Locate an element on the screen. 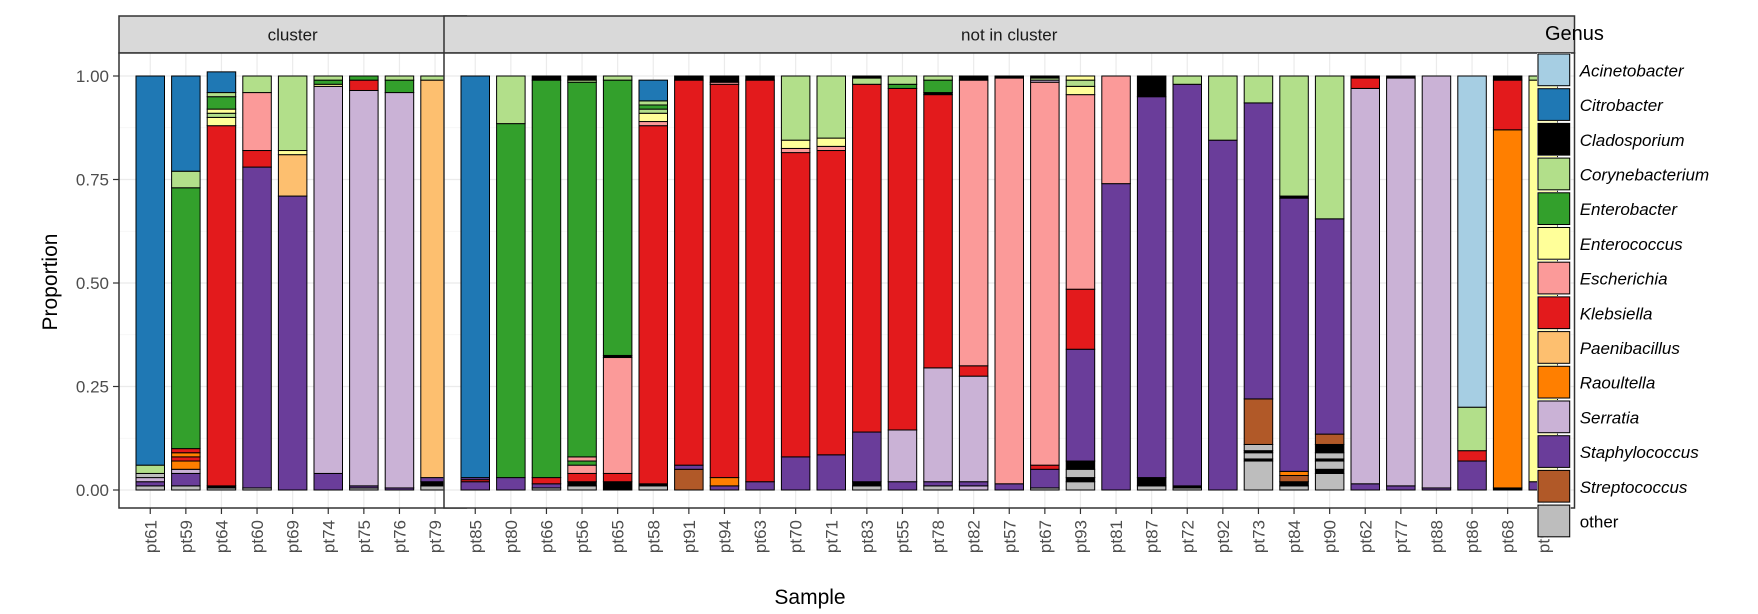  bar-pt81 is located at coordinates (1116, 283).